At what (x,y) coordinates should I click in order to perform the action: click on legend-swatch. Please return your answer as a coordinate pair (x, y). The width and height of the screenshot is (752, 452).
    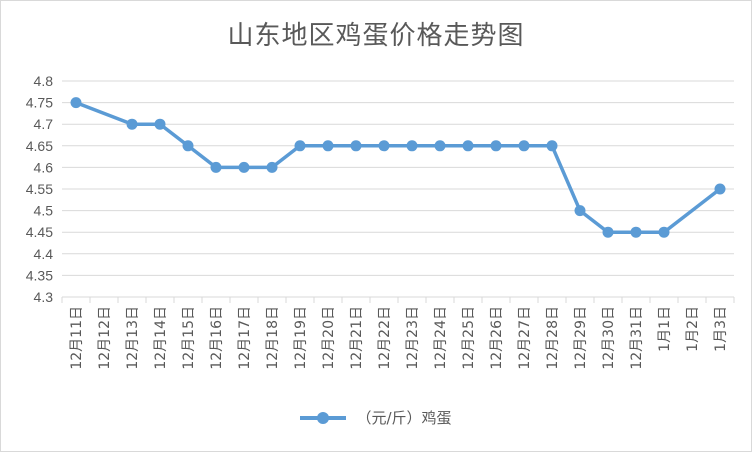
    Looking at the image, I should click on (323, 417).